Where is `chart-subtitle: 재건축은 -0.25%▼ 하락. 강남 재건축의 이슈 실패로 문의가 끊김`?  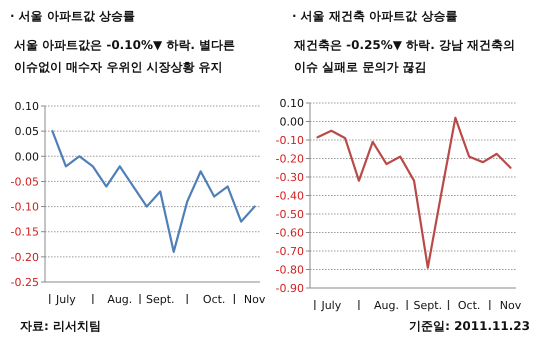
chart-subtitle: 재건축은 -0.25%▼ 하락. 강남 재건축의 이슈 실패로 문의가 끊김 is located at coordinates (404, 56).